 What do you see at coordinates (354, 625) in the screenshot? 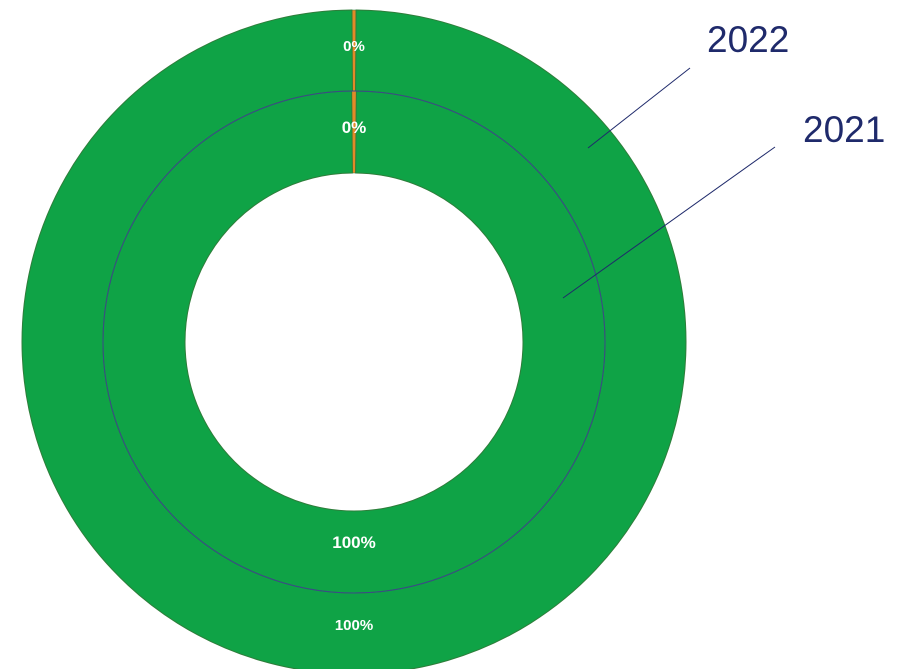
I see `ring-2022-slice-1-label: 100%` at bounding box center [354, 625].